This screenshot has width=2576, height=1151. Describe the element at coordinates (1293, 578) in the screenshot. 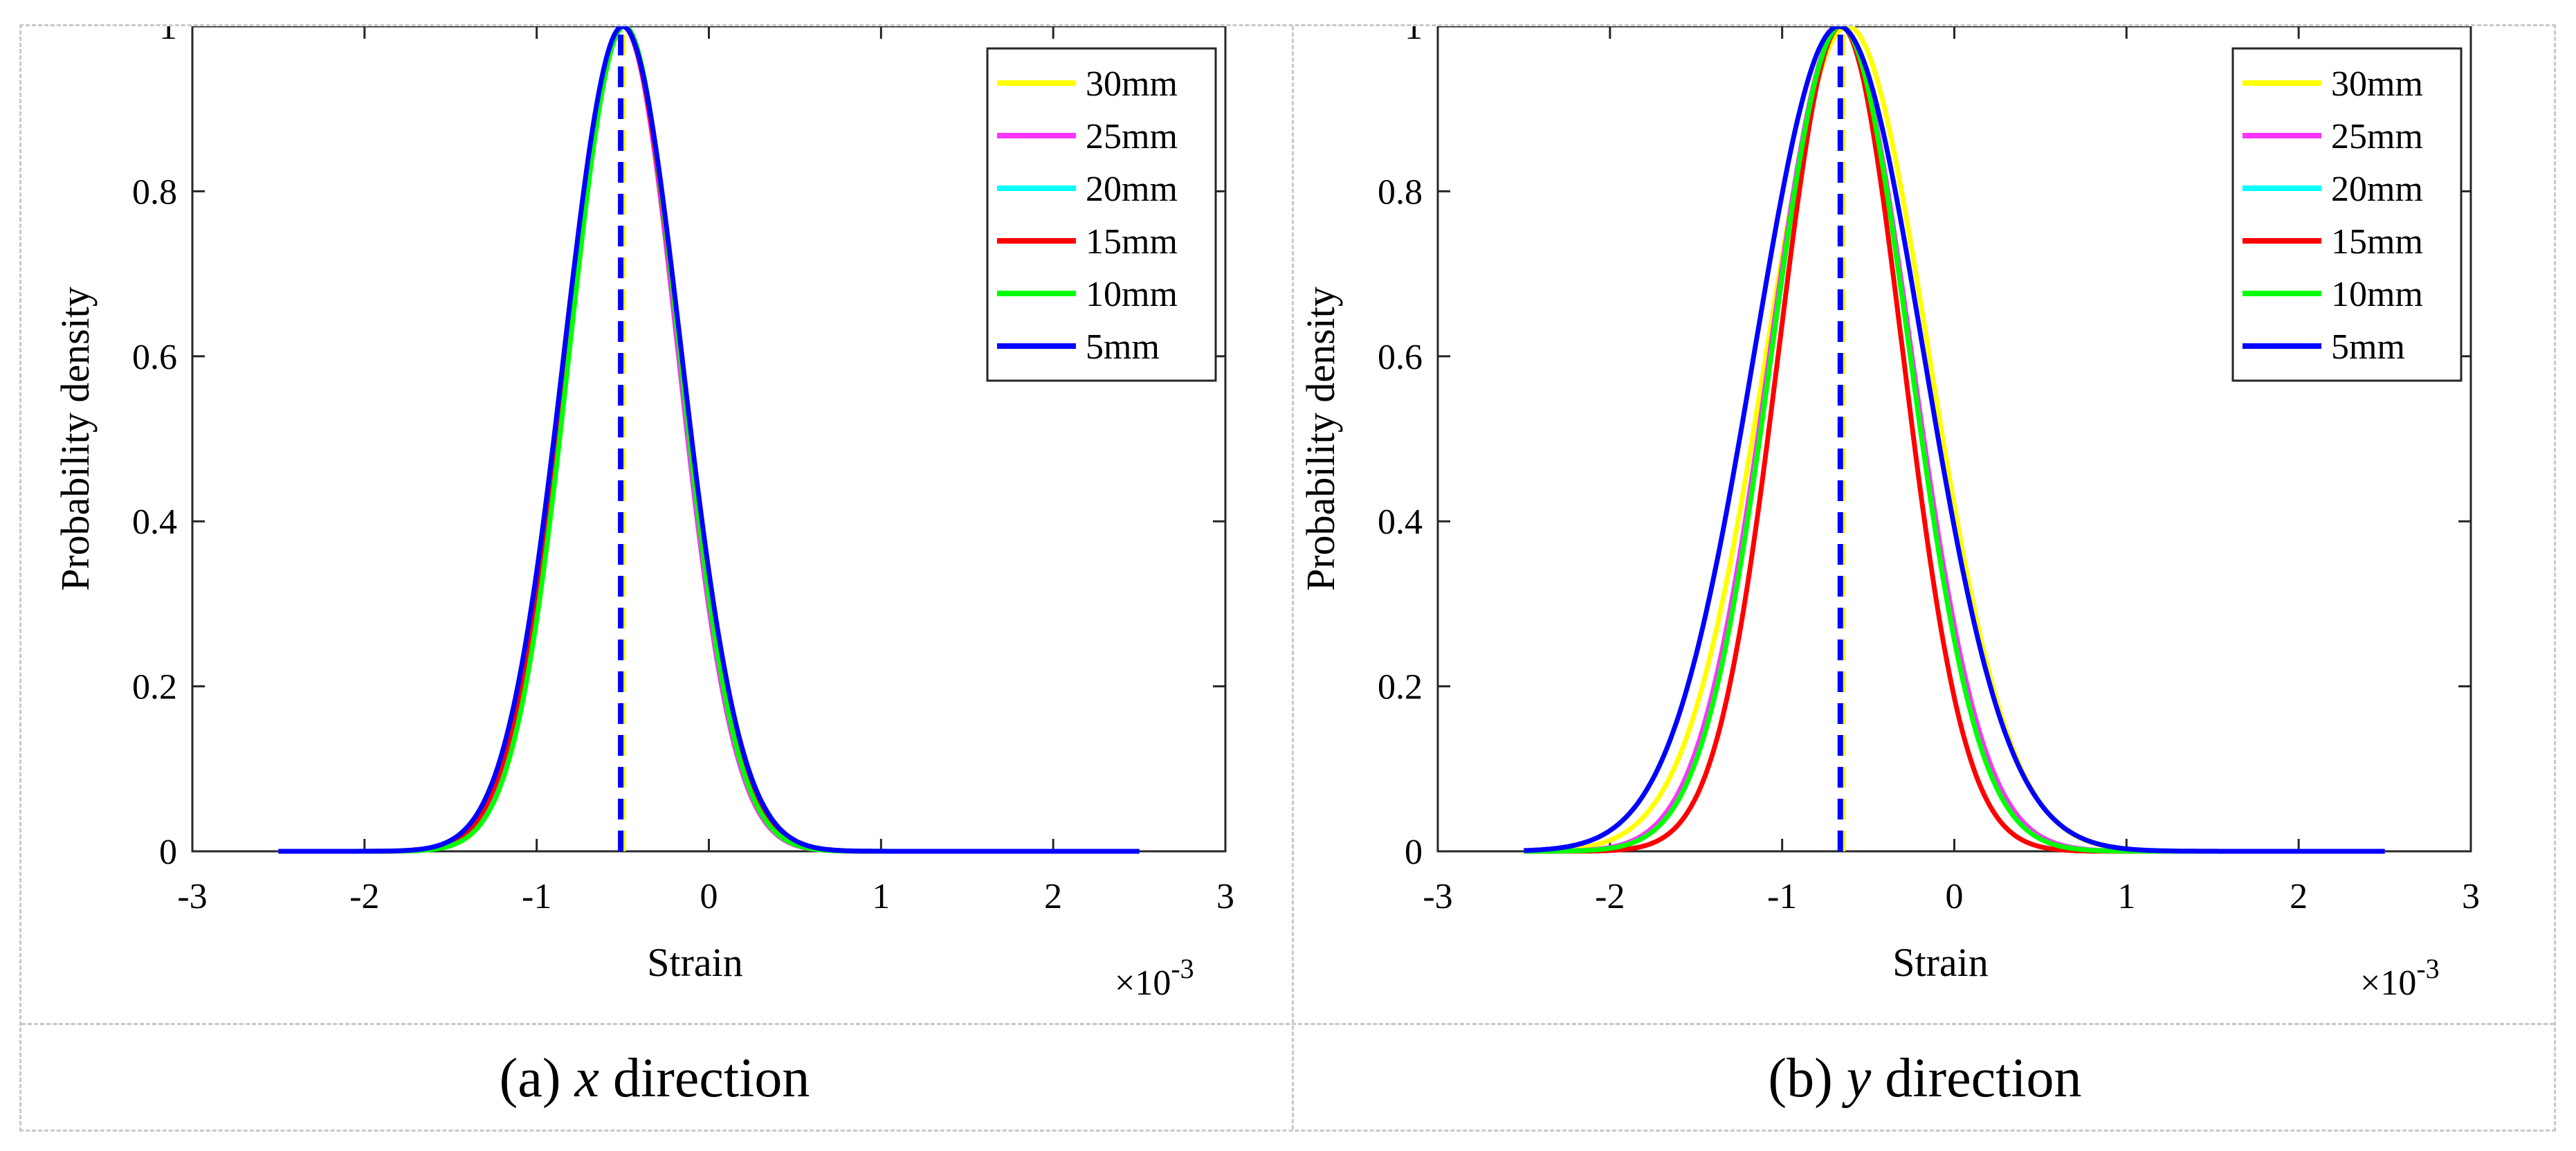

I see `panel-divider-vertical` at that location.